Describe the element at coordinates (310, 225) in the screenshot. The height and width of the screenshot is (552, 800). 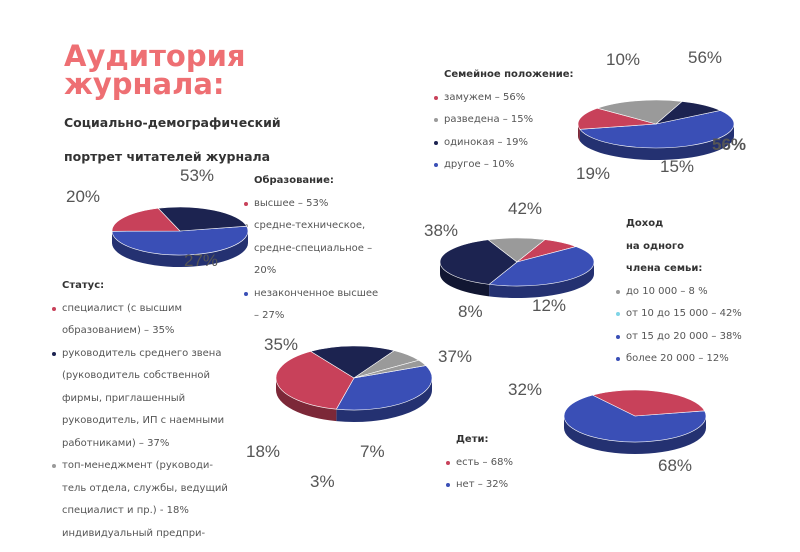
I see `legend-item-text: средне-техническое,` at that location.